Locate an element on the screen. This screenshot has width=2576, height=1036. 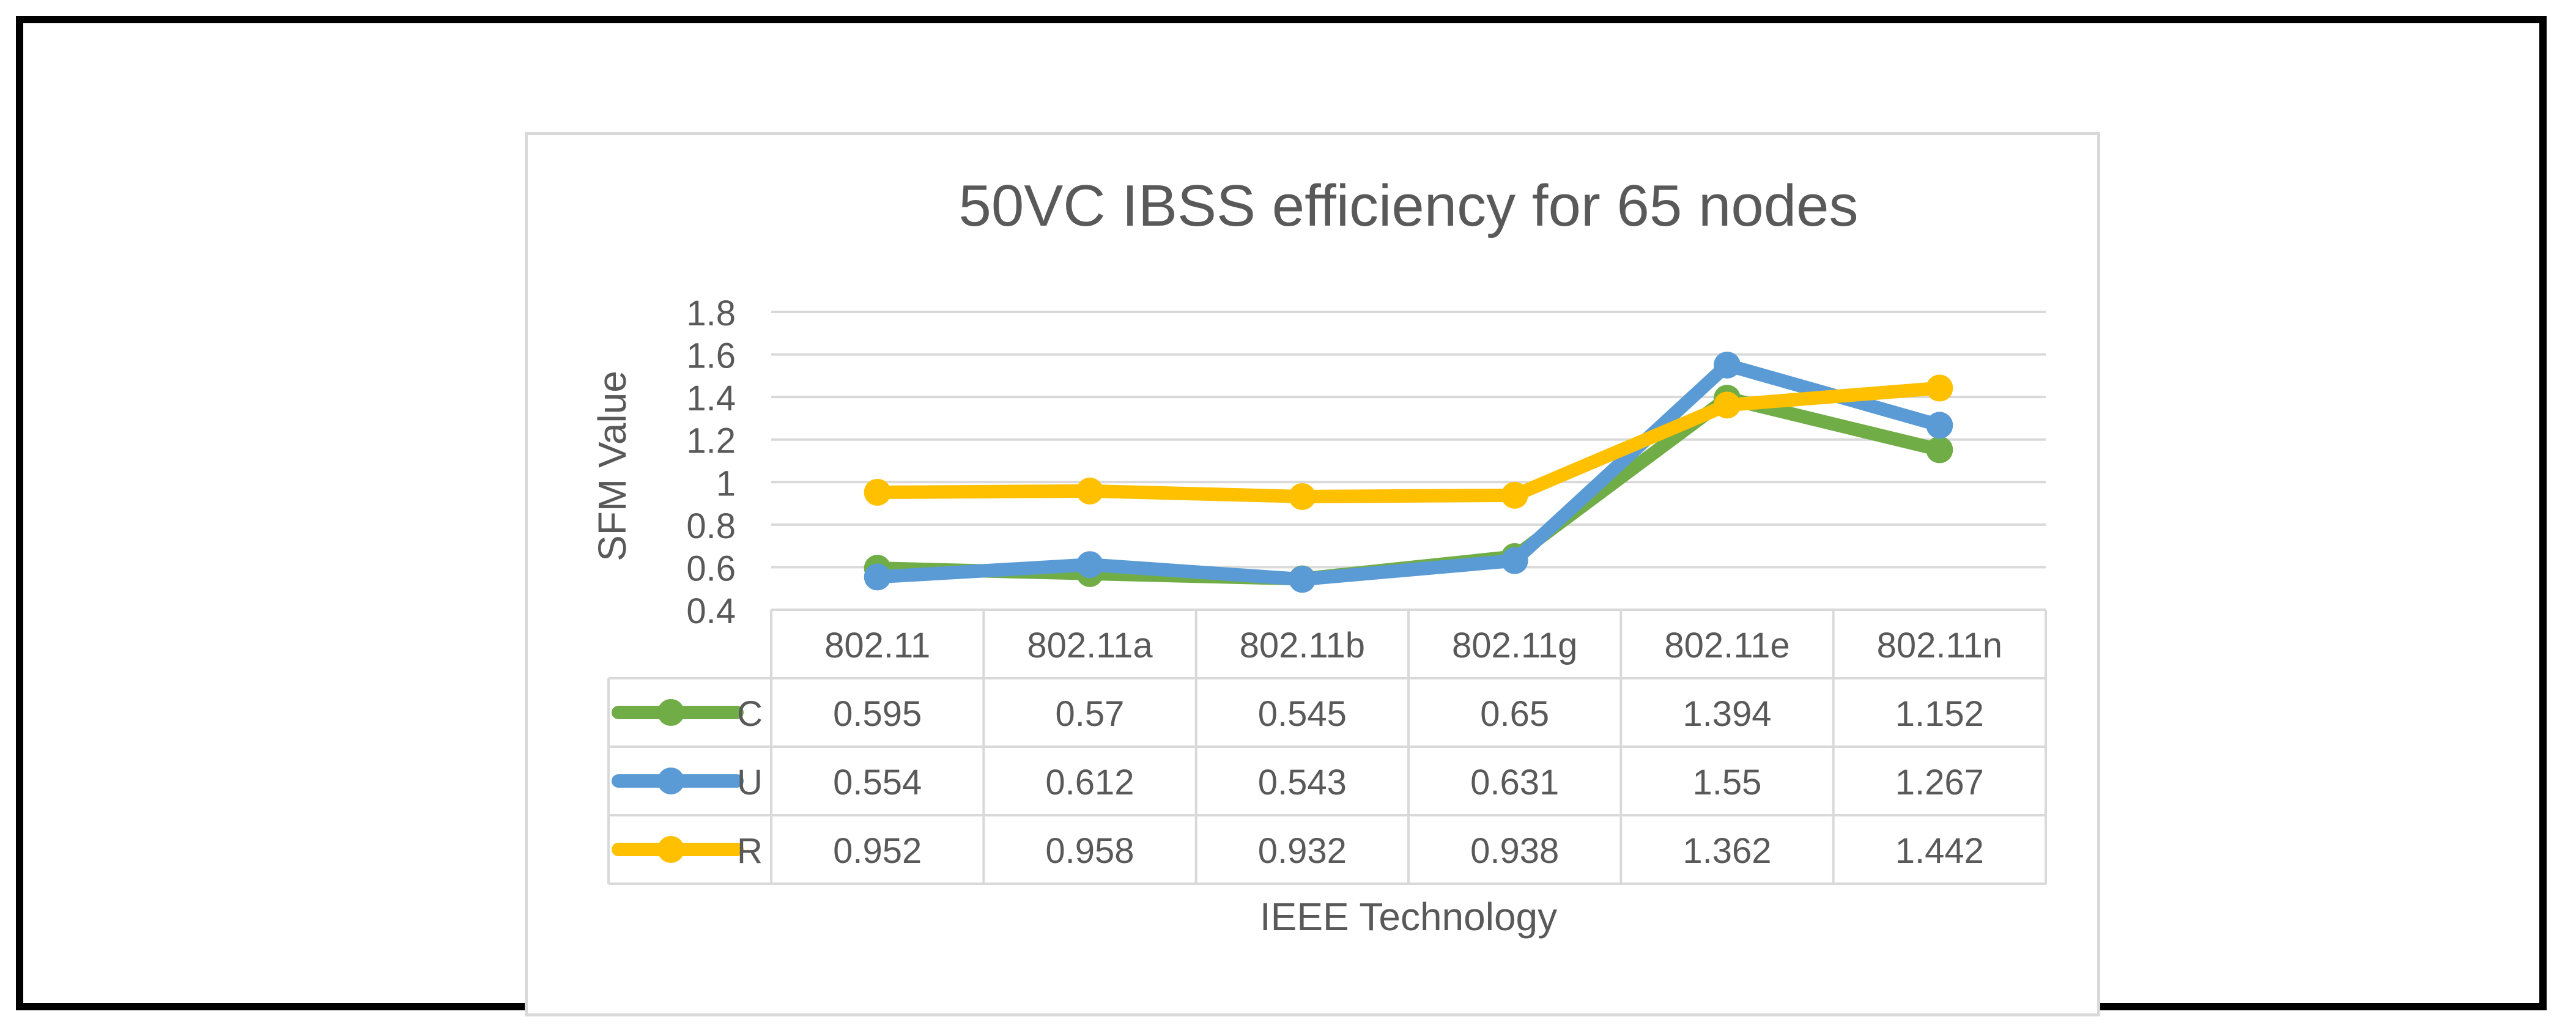
table-cell-value: 0.938 is located at coordinates (1514, 851).